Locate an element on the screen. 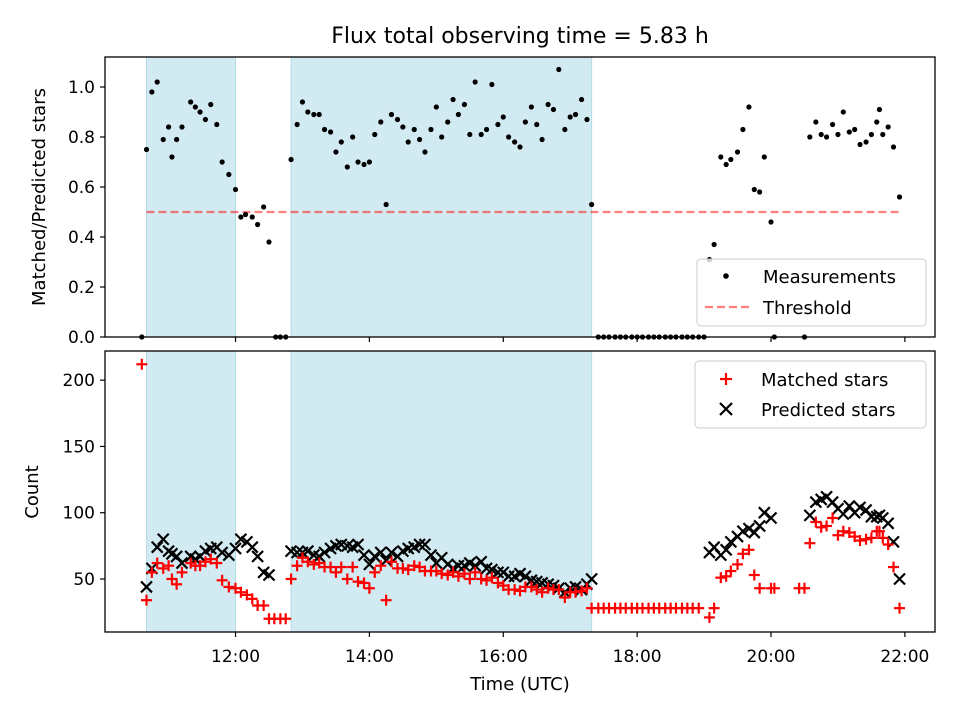 Image resolution: width=960 pixels, height=720 pixels. y-tick-label: 0.4 is located at coordinates (81, 238).